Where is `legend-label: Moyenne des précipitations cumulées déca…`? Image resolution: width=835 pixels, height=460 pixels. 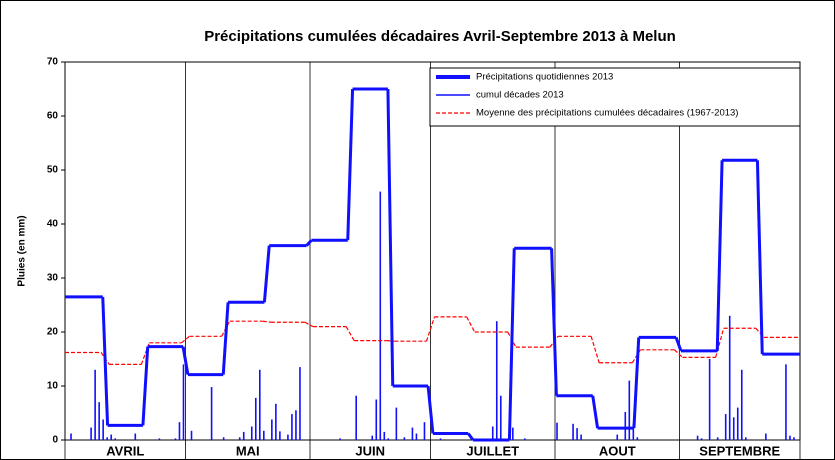 legend-label: Moyenne des précipitations cumulées déca… is located at coordinates (607, 113).